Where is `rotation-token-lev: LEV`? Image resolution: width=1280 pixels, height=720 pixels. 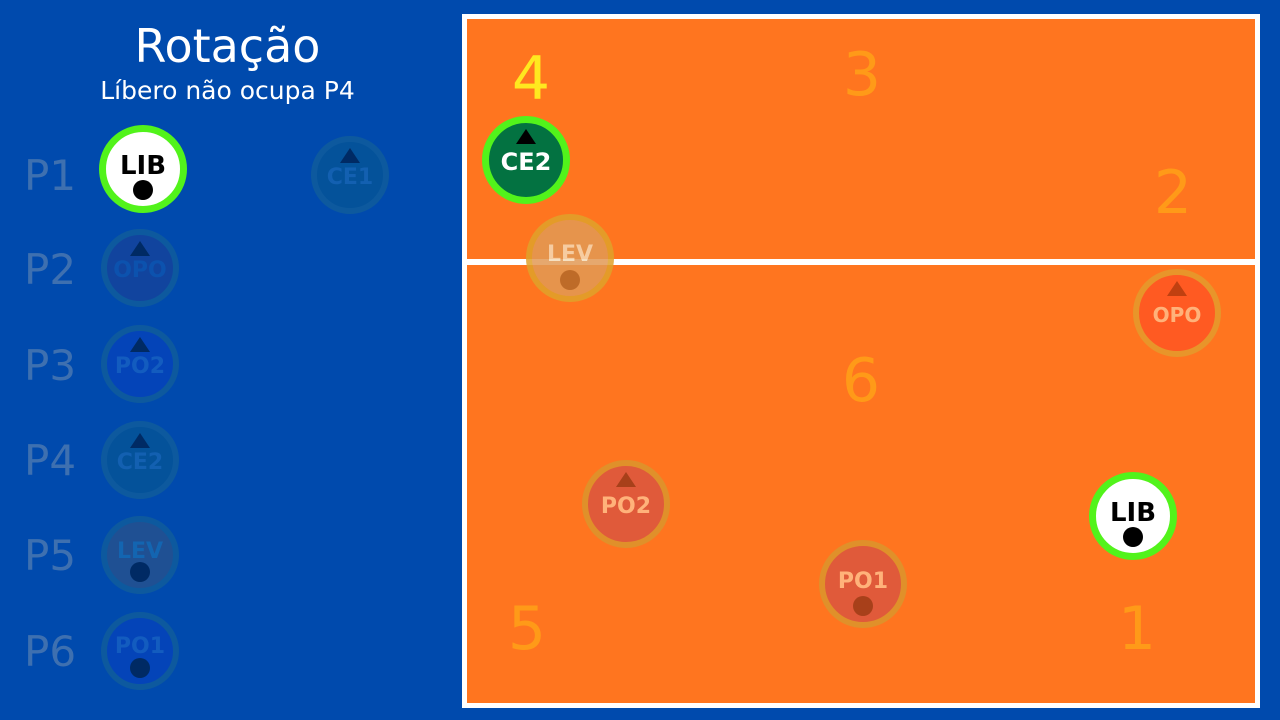
rotation-token-lev: LEV is located at coordinates (140, 555).